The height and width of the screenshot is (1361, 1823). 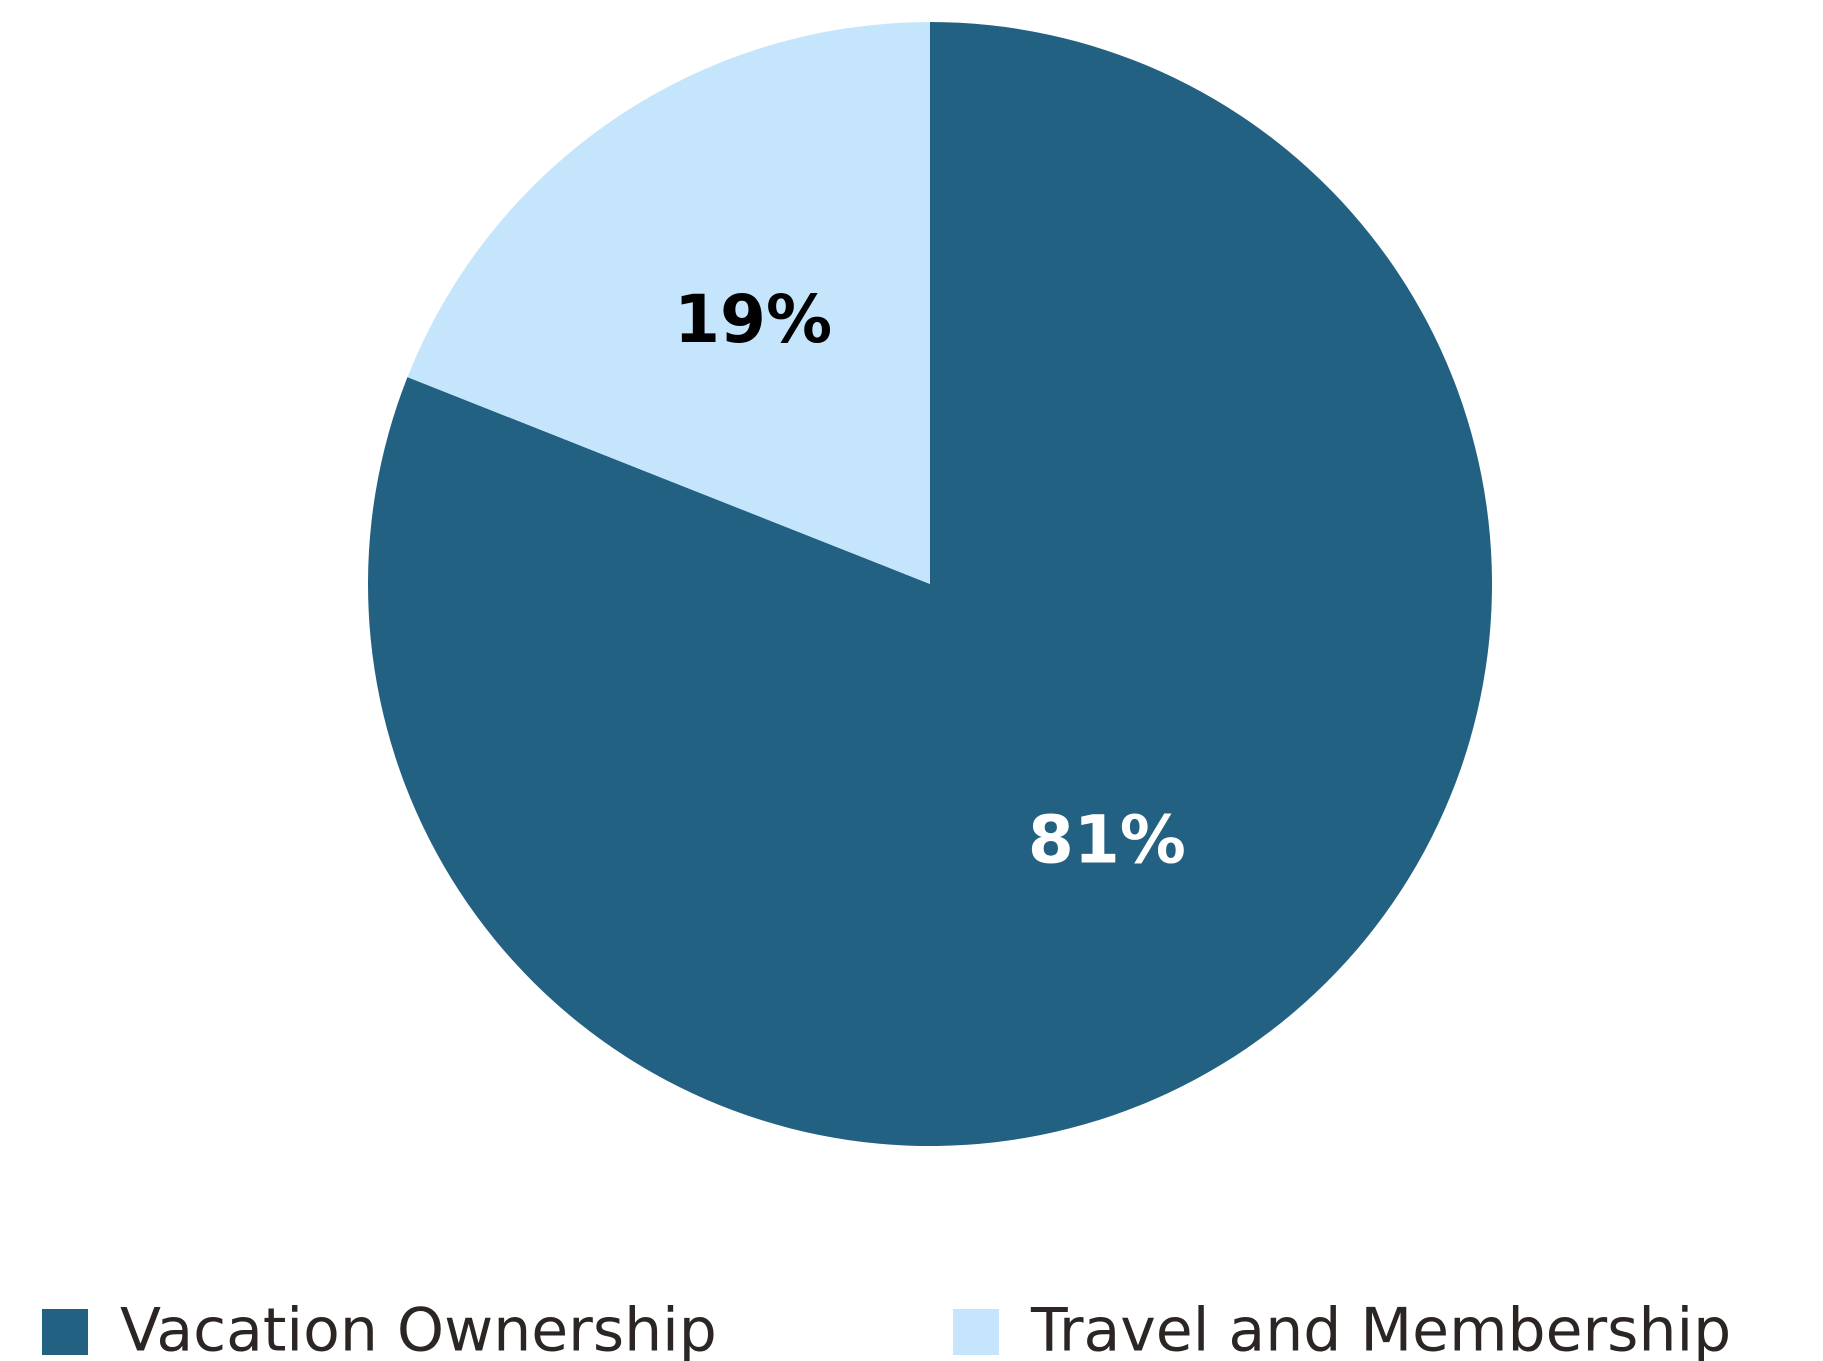 What do you see at coordinates (1380, 1328) in the screenshot?
I see `legend-label: Travel and Membership` at bounding box center [1380, 1328].